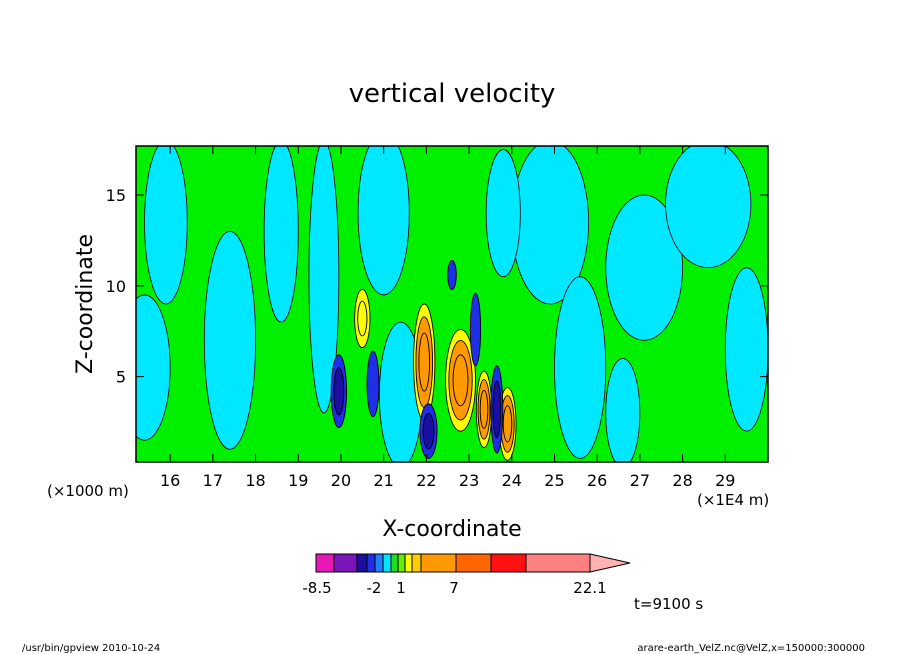 This screenshot has width=904, height=654. What do you see at coordinates (682, 480) in the screenshot?
I see `x-tick-label: 28` at bounding box center [682, 480].